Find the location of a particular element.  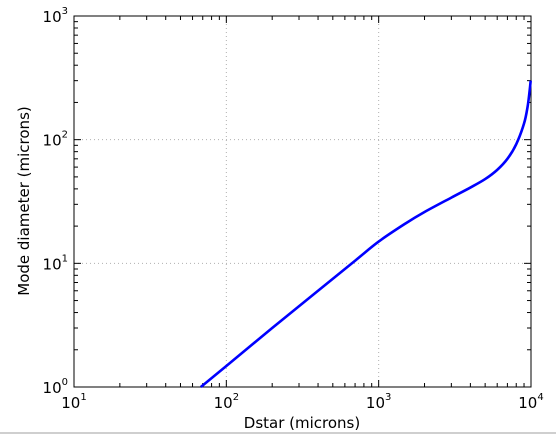

x-tick-label: 10² is located at coordinates (226, 402).